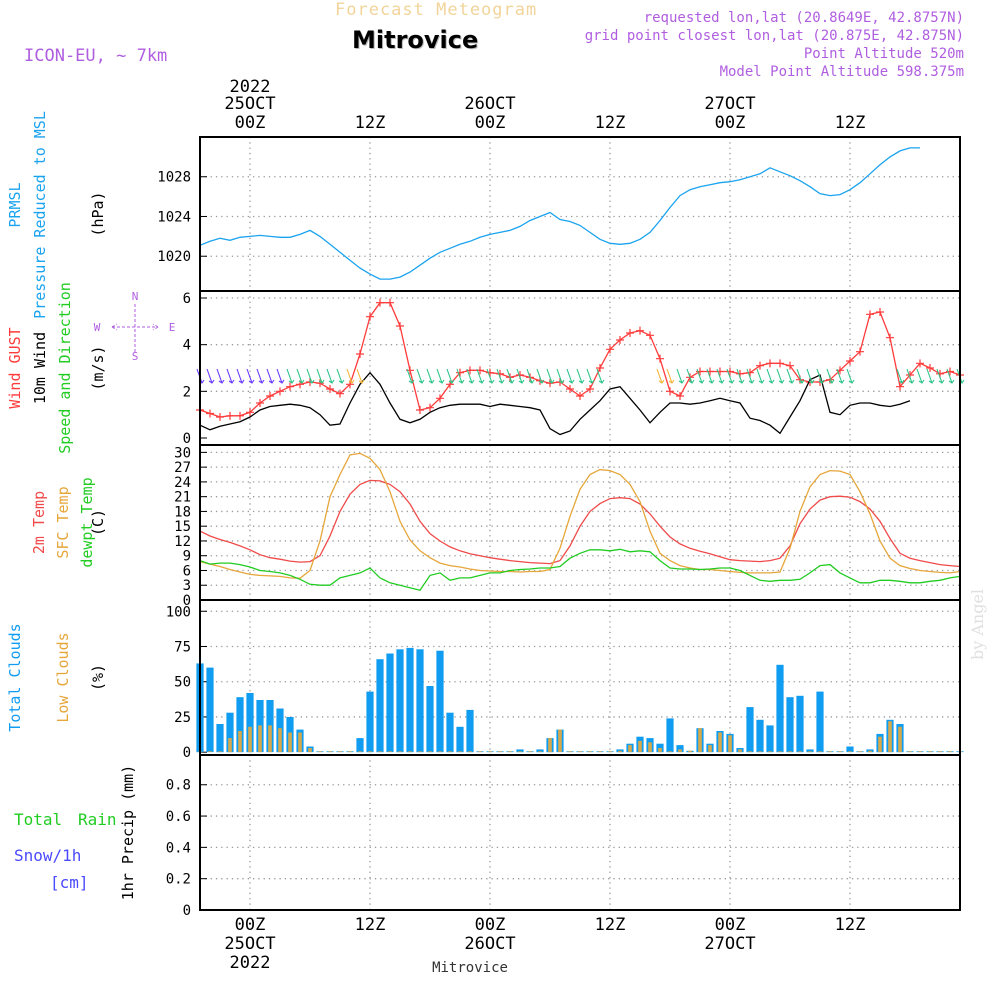  Describe the element at coordinates (187, 571) in the screenshot. I see `y-tick-label: 6` at that location.